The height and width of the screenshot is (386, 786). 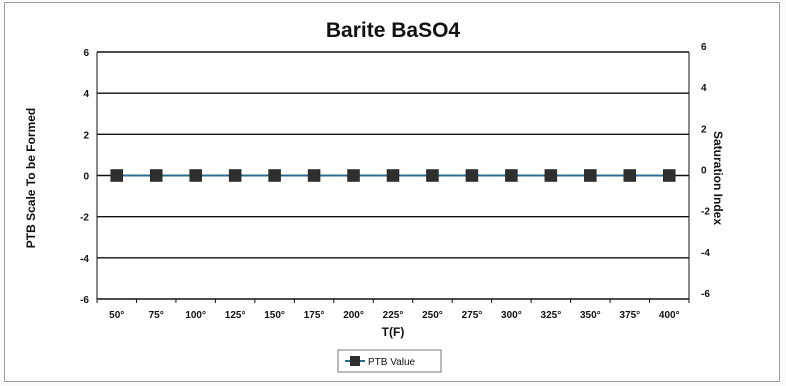 I want to click on y-tick-label-right: 2, so click(x=704, y=129).